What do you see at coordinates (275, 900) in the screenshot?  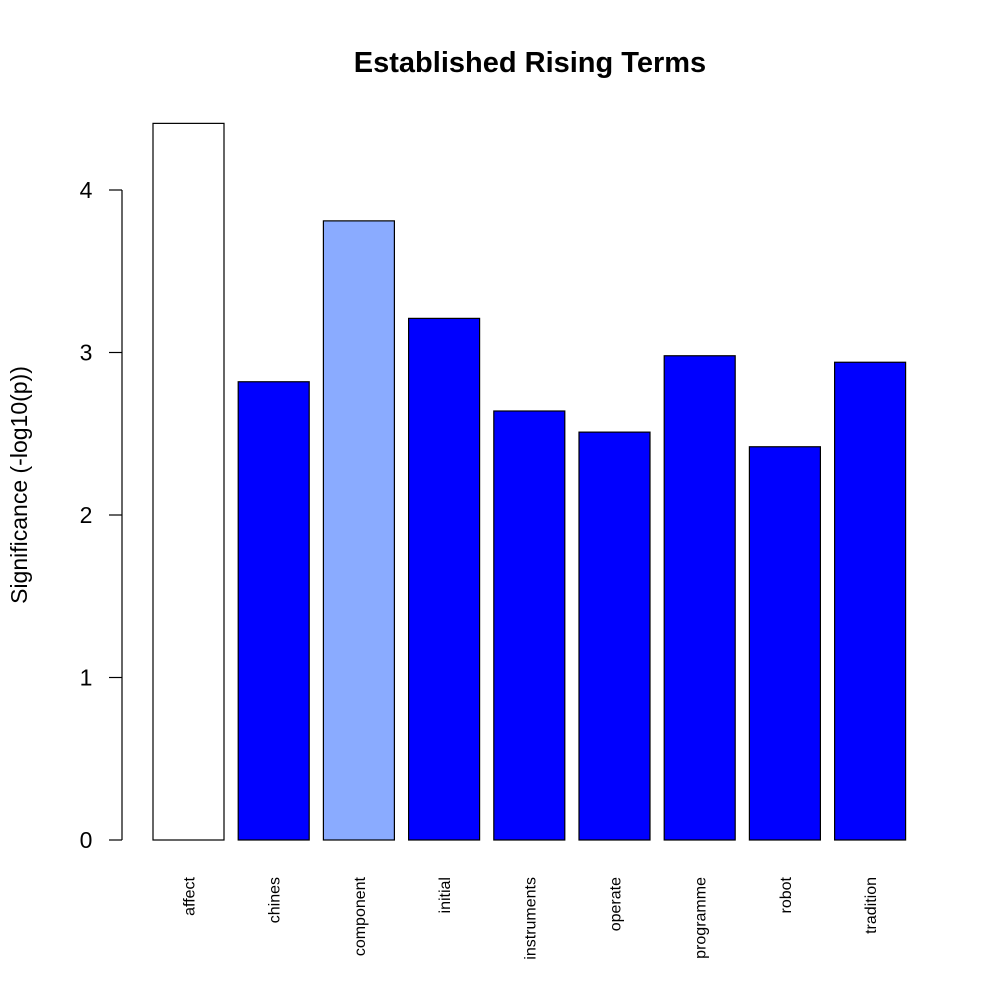 I see `x-tick-label: chines` at bounding box center [275, 900].